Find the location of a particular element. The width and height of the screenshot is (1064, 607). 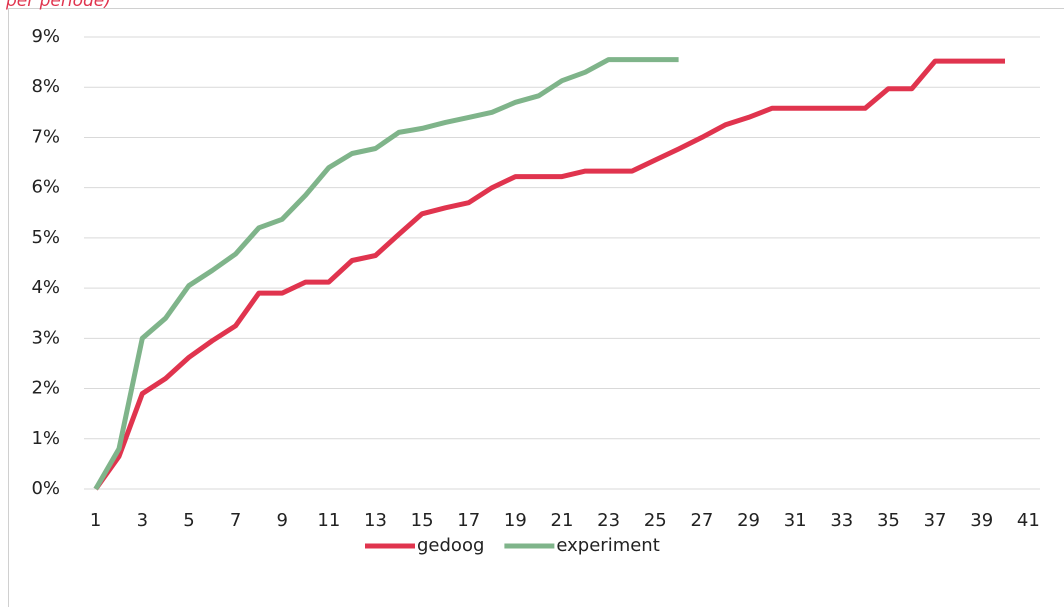

y-tick-label: 6% is located at coordinates (45, 187).